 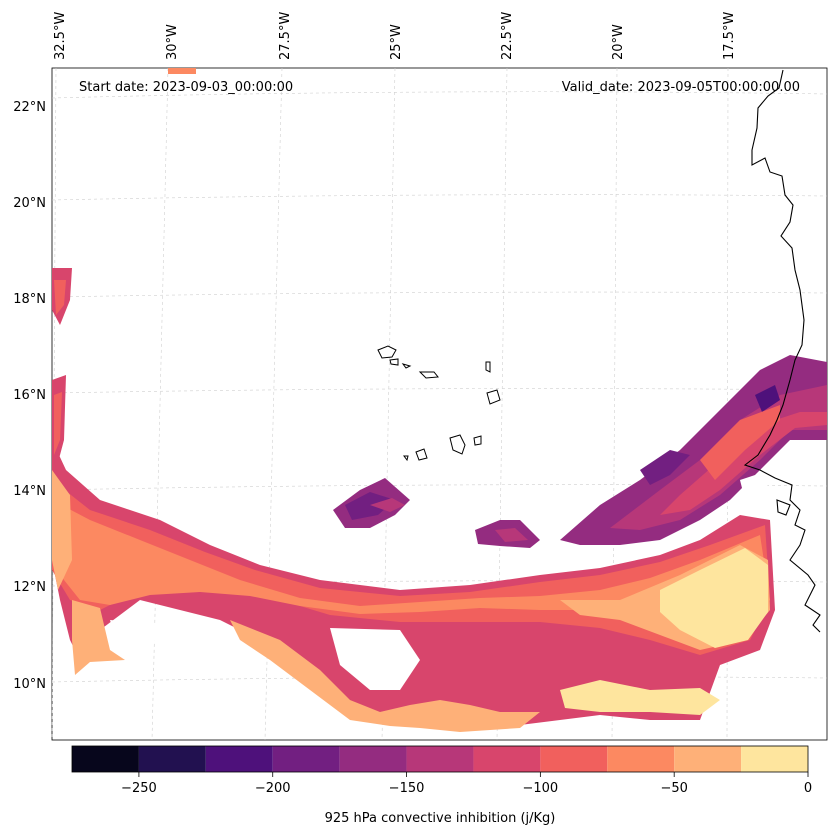 I want to click on lat-label: 14°N, so click(x=29, y=491).